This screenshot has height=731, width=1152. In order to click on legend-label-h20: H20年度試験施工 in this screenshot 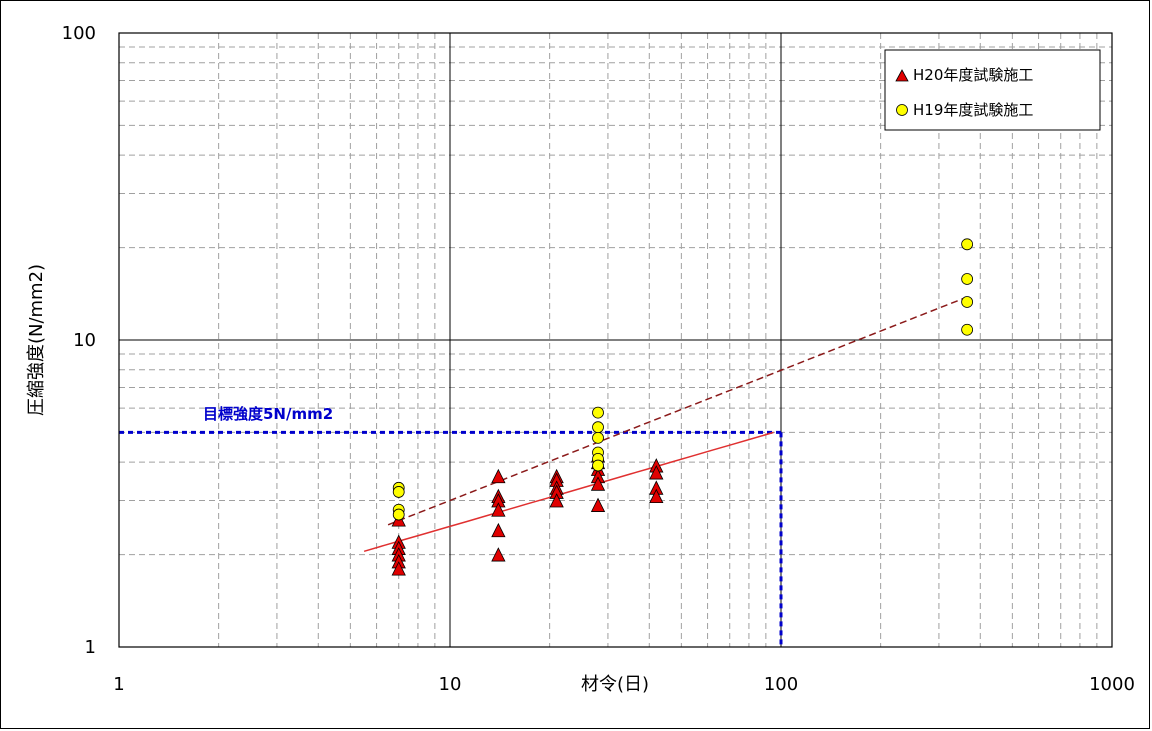, I will do `click(973, 75)`.